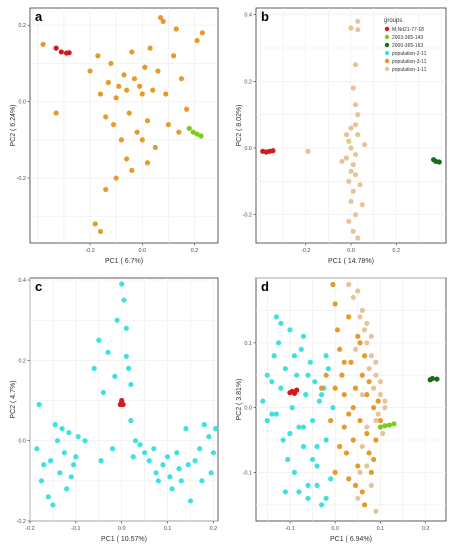 This screenshot has height=550, width=454. Describe the element at coordinates (13, 399) in the screenshot. I see `y-axis-label: PC2 ( 4.7%)` at that location.